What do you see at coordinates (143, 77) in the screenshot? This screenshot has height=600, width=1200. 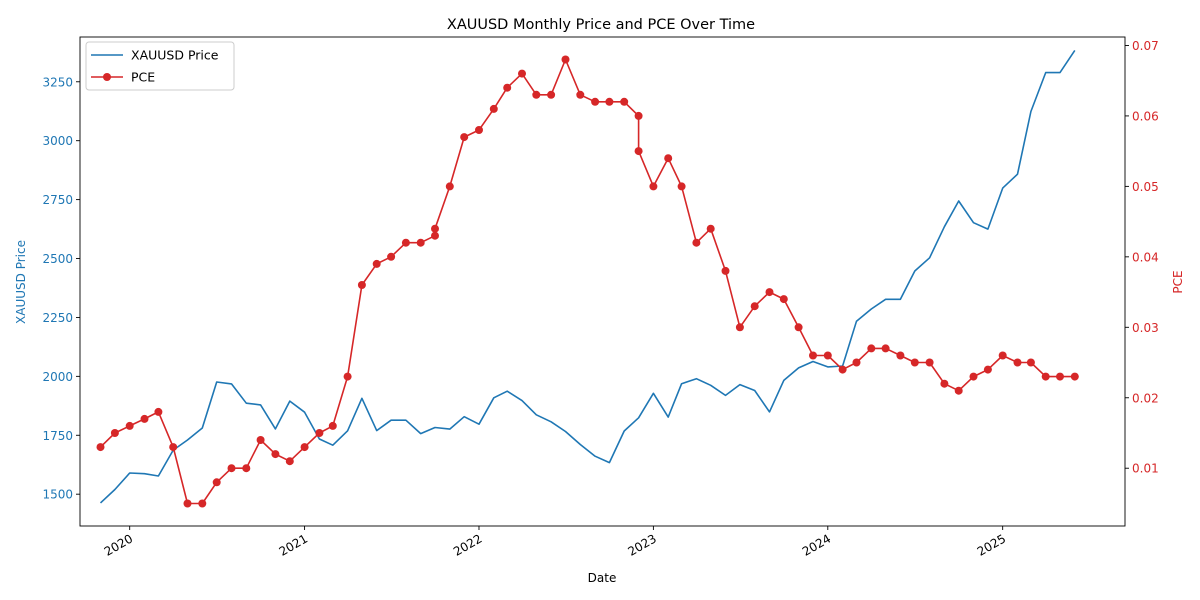 I see `legend-entry-1: PCE` at bounding box center [143, 77].